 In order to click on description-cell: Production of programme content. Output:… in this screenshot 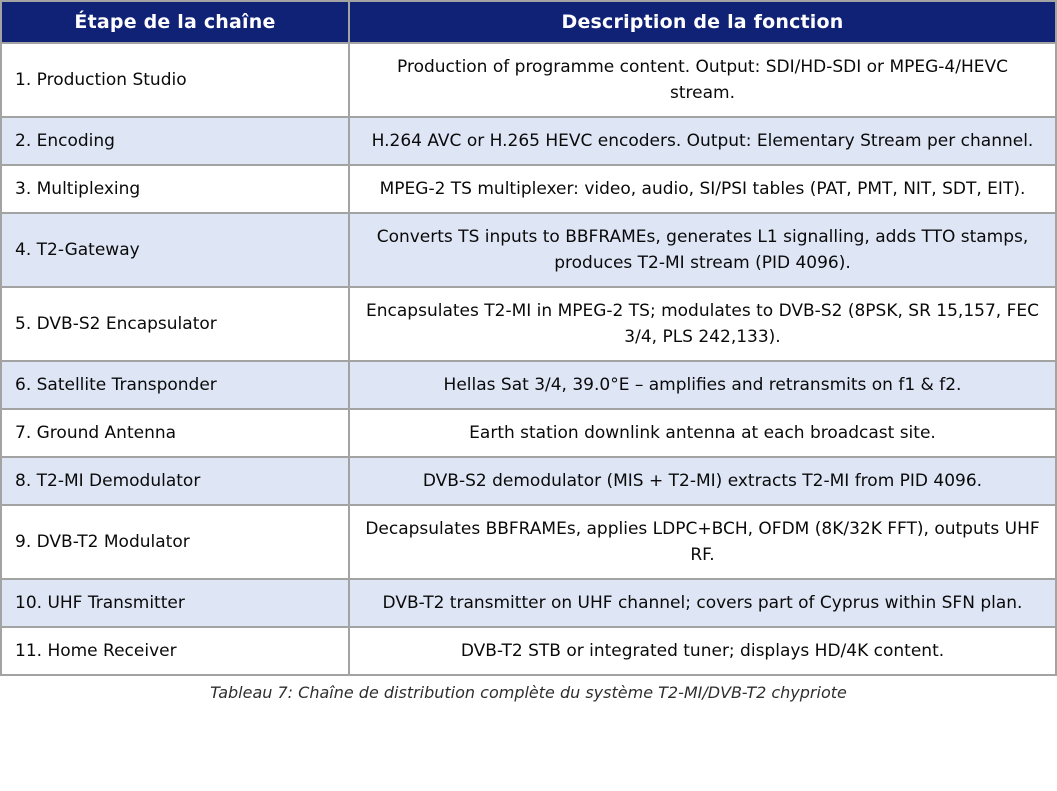, I will do `click(702, 80)`.